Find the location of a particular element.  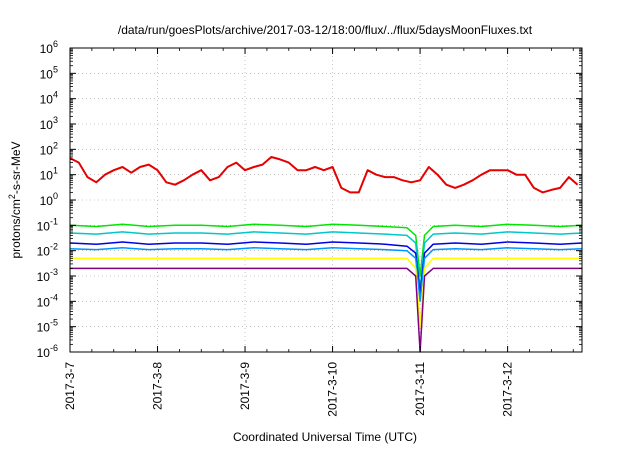

x-tick-label: 2017-3-11 is located at coordinates (420, 389).